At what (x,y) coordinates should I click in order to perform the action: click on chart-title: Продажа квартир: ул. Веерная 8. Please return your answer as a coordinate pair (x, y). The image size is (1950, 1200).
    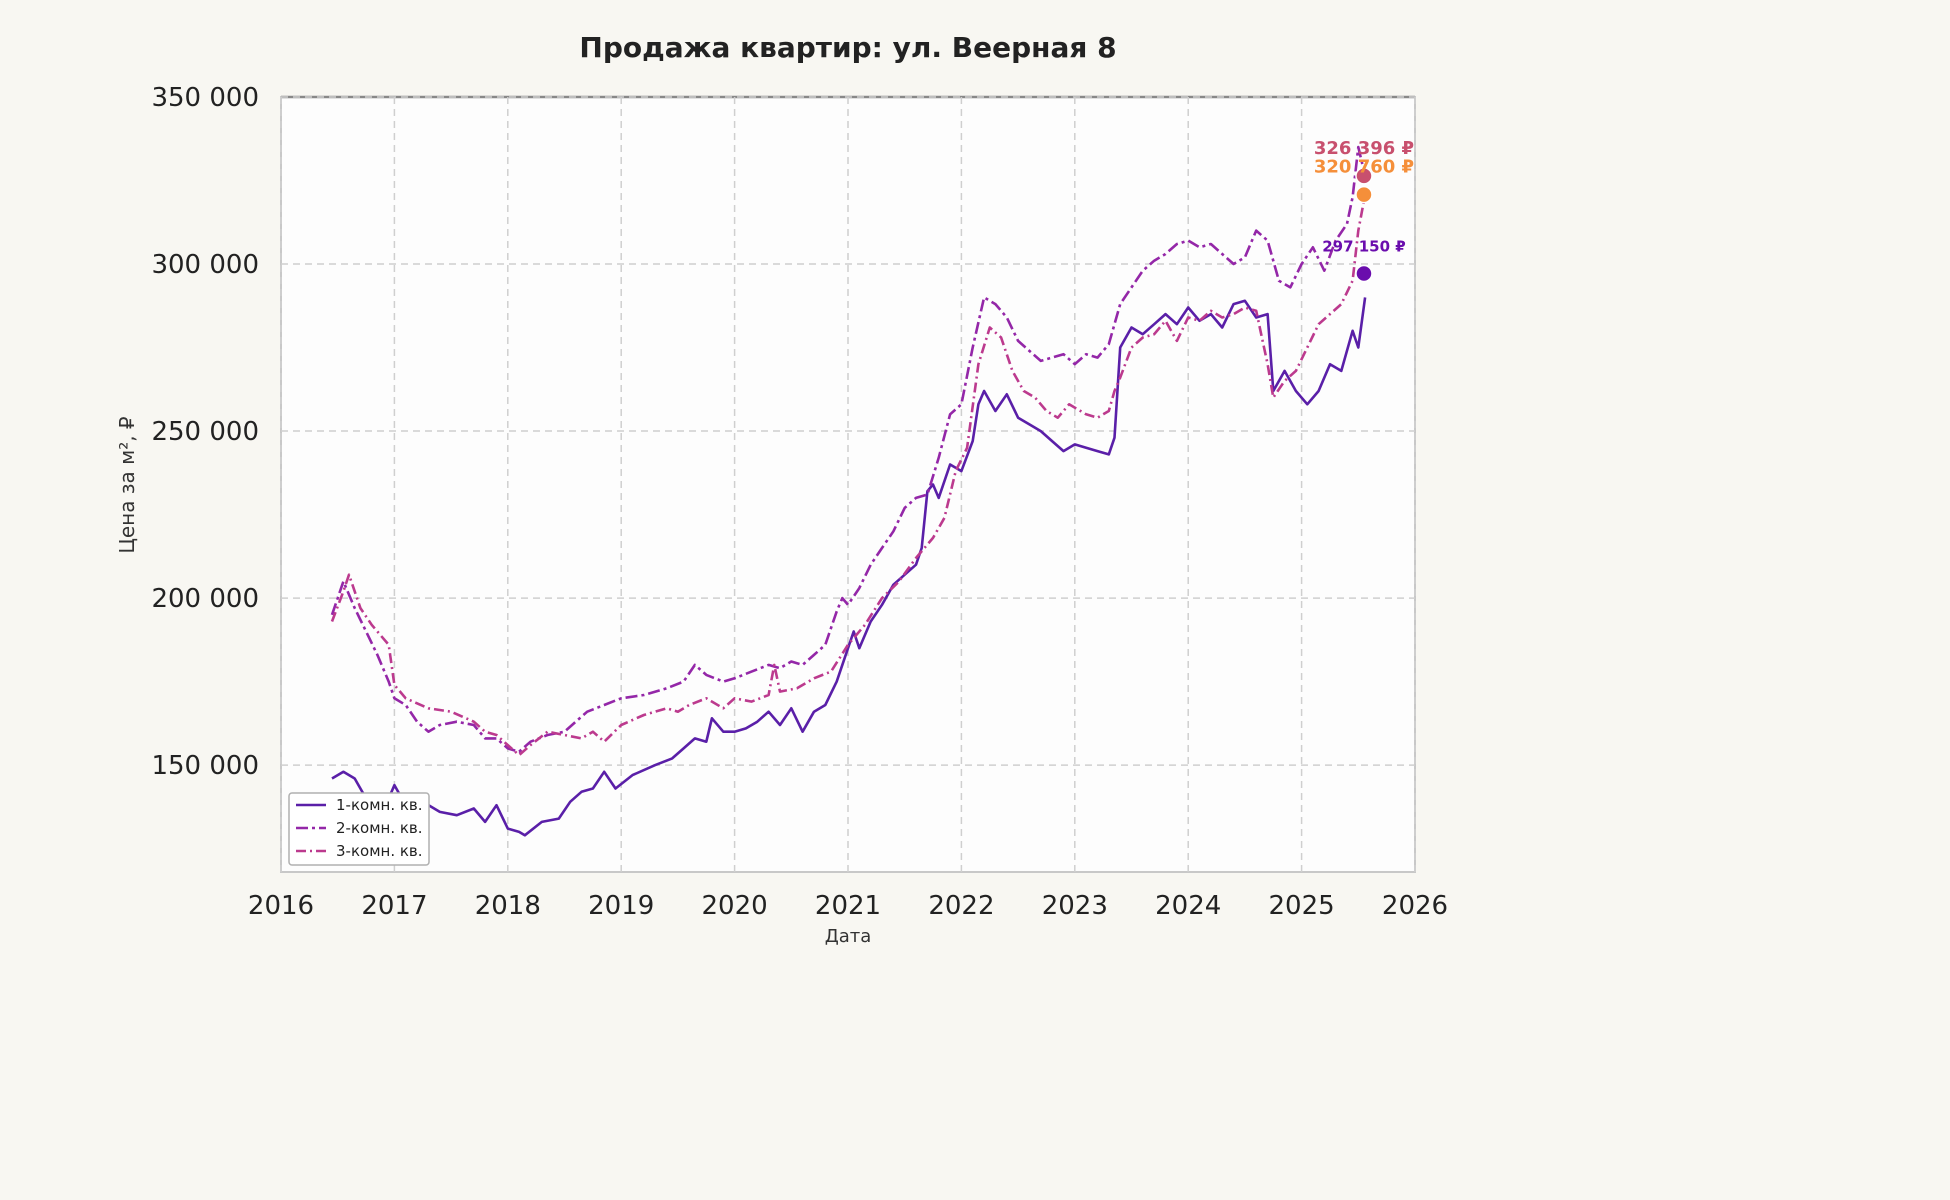
    Looking at the image, I should click on (847, 47).